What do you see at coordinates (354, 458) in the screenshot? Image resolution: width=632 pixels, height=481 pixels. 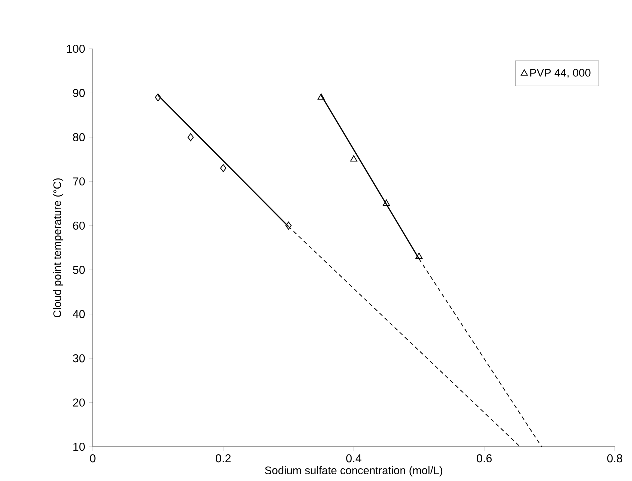 I see `x-tick-label: 0.4` at bounding box center [354, 458].